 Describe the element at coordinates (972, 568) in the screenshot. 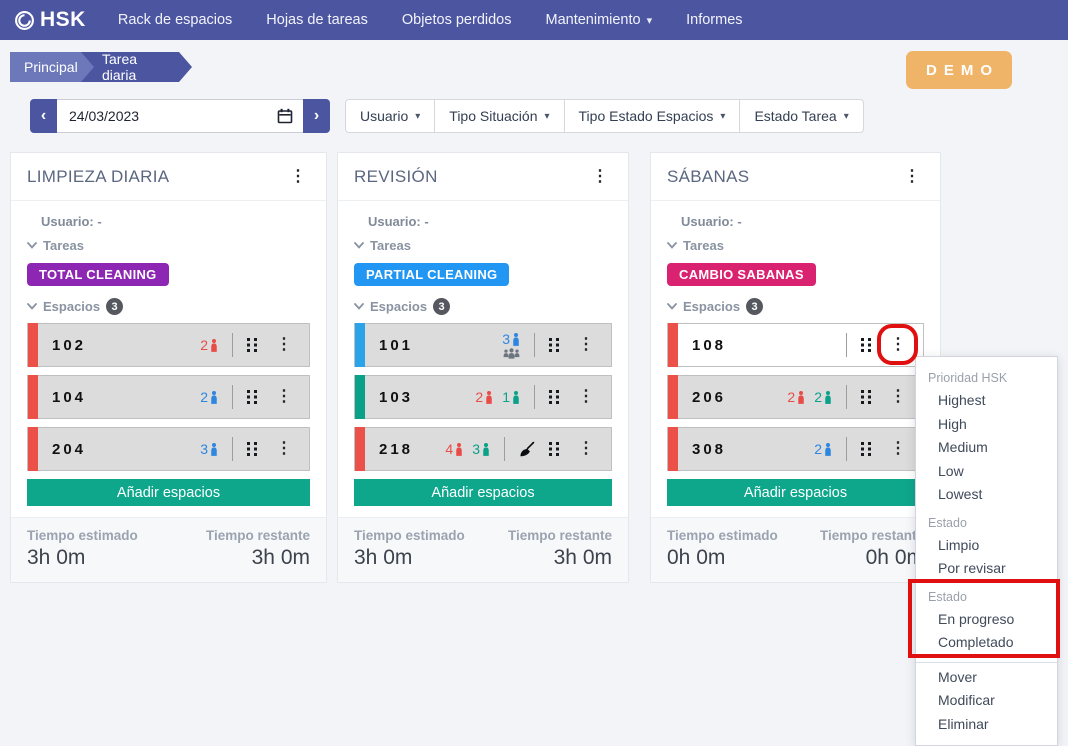

I see `menu-item-por-revisar: Por revisar` at that location.